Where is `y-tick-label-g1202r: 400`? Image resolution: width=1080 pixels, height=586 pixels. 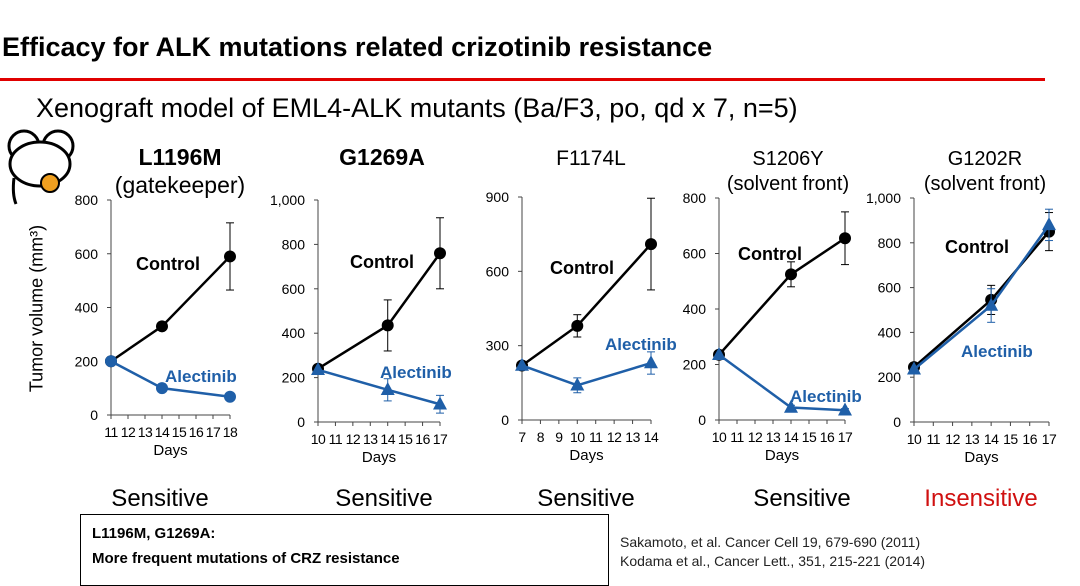
y-tick-label-g1202r: 400 is located at coordinates (890, 332).